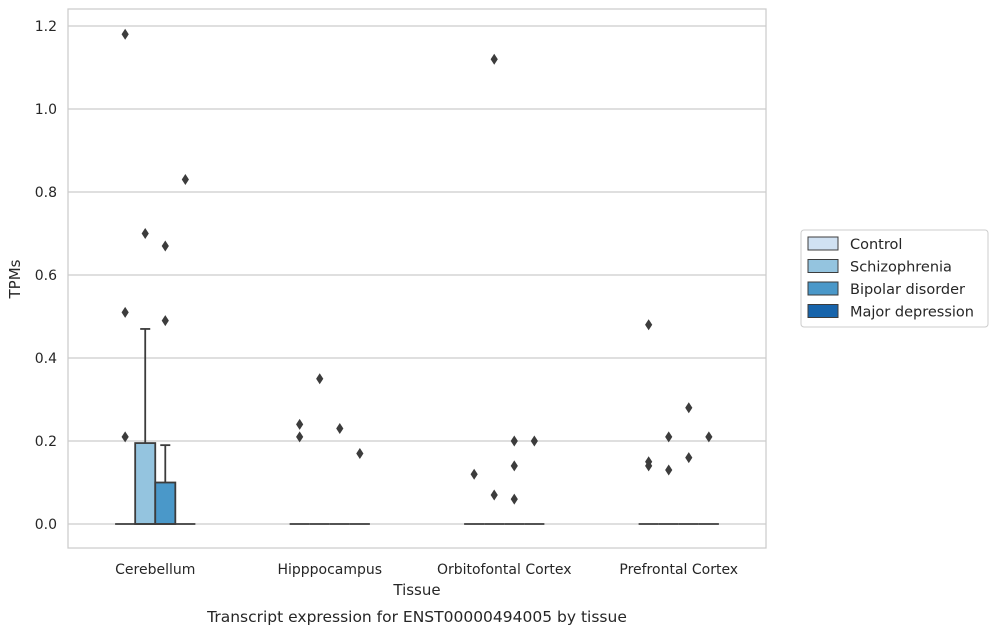  I want to click on y-tick-label: 0.0, so click(46, 525).